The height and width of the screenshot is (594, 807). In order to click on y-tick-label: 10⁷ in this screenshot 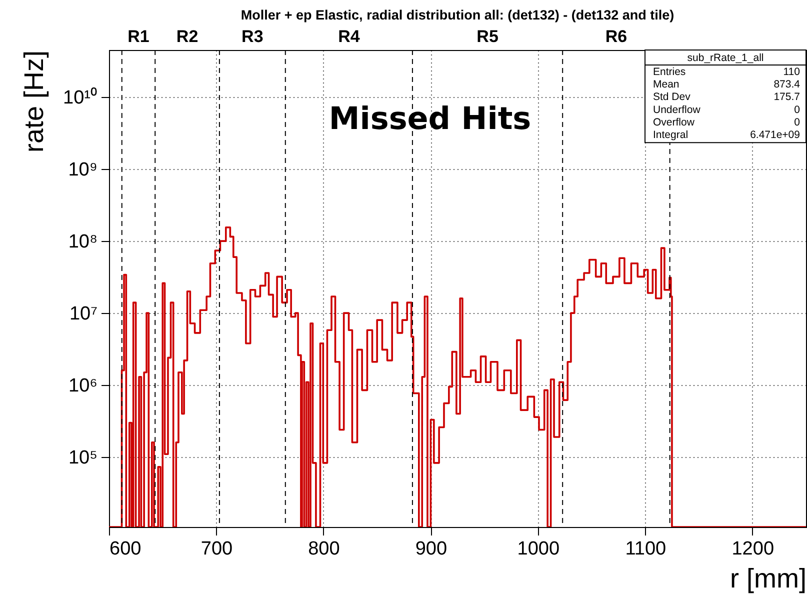, I will do `click(83, 314)`.